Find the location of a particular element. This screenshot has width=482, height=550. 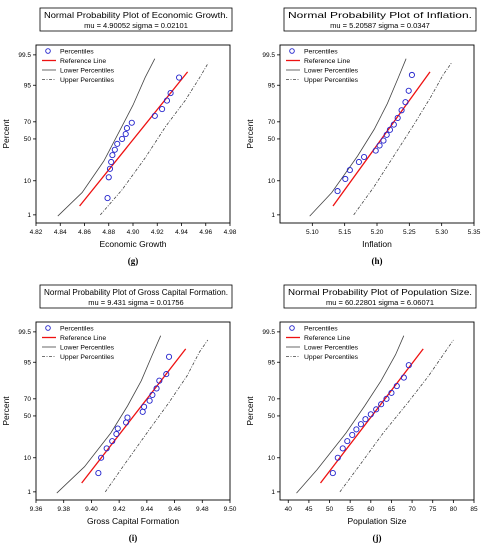

x-tick-label: 5.15 is located at coordinates (344, 232).